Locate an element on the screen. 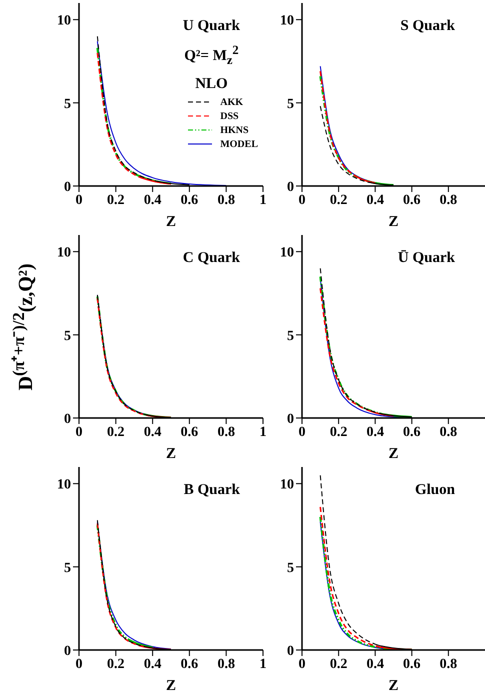 The width and height of the screenshot is (485, 693). annotation: Ū Quark is located at coordinates (426, 258).